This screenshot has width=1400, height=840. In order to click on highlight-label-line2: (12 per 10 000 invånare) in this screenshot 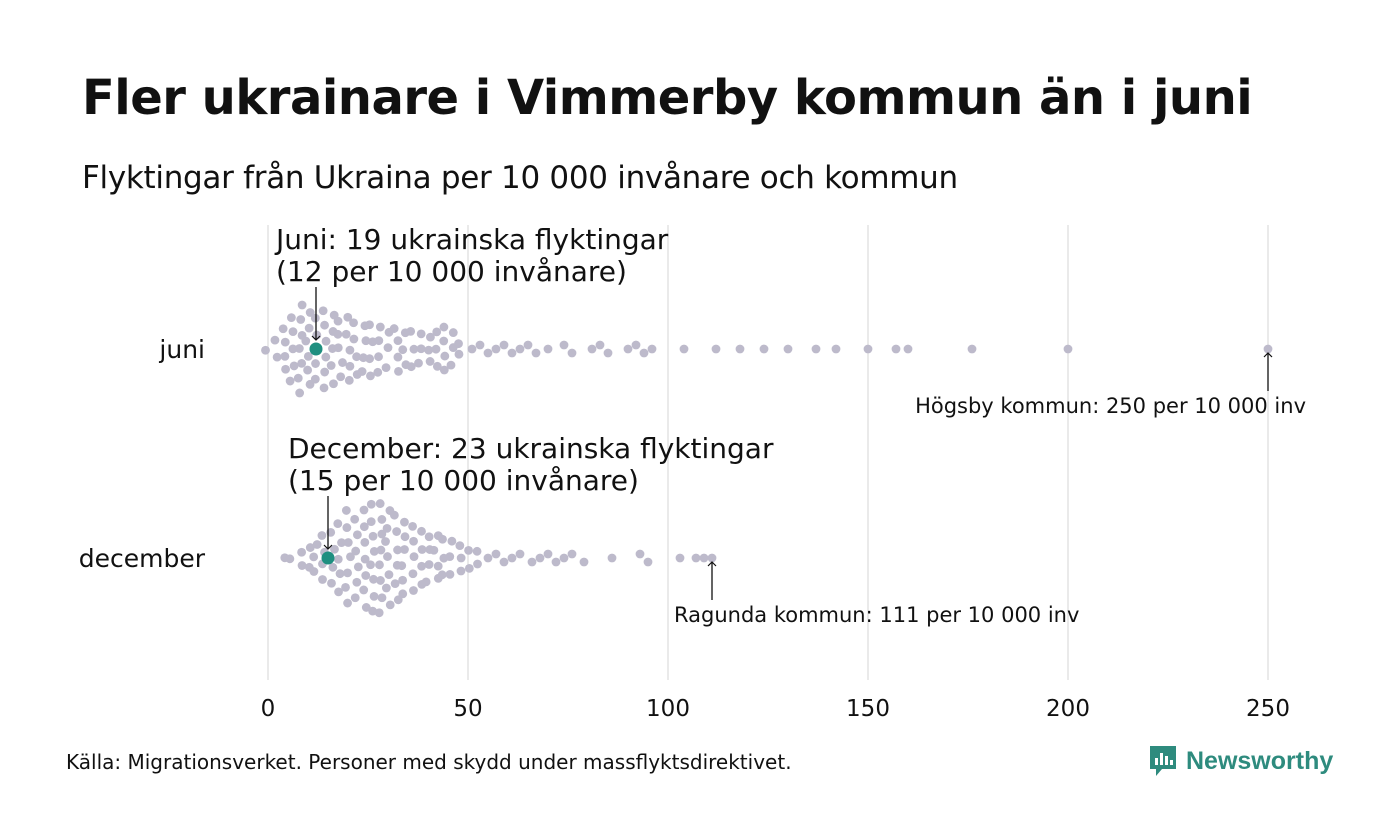, I will do `click(451, 271)`.